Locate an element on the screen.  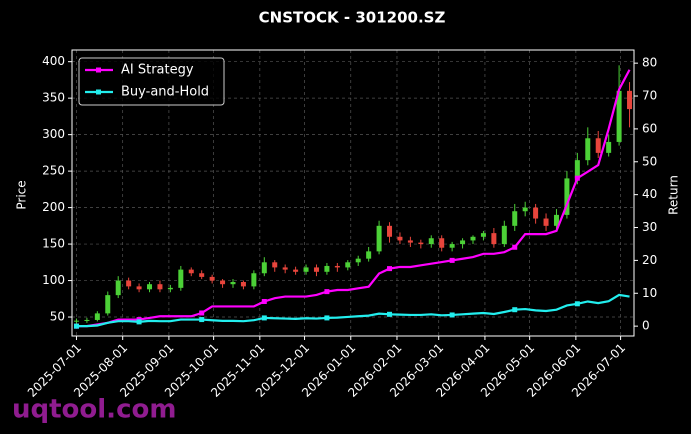
legend-box is located at coordinates (151, 81).